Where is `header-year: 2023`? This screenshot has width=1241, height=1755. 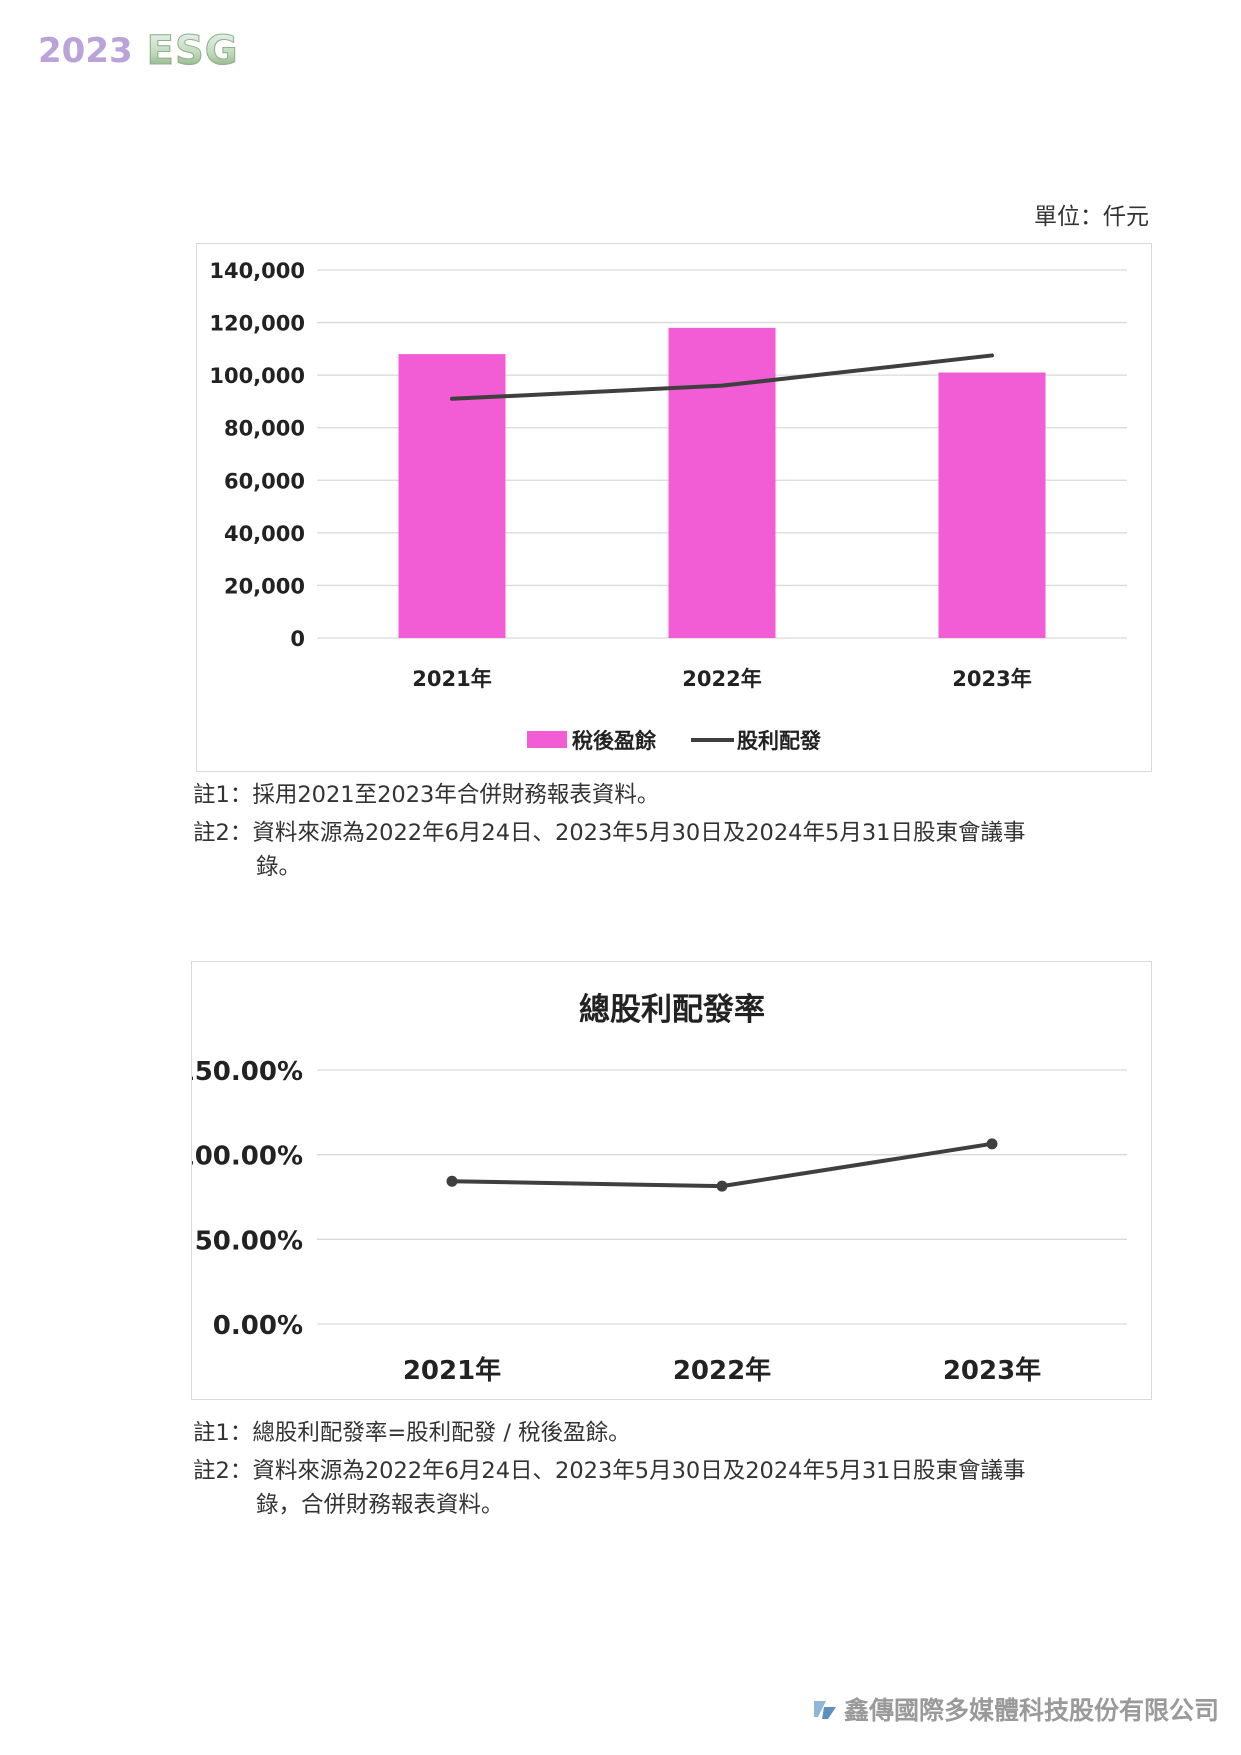
header-year: 2023 is located at coordinates (85, 51).